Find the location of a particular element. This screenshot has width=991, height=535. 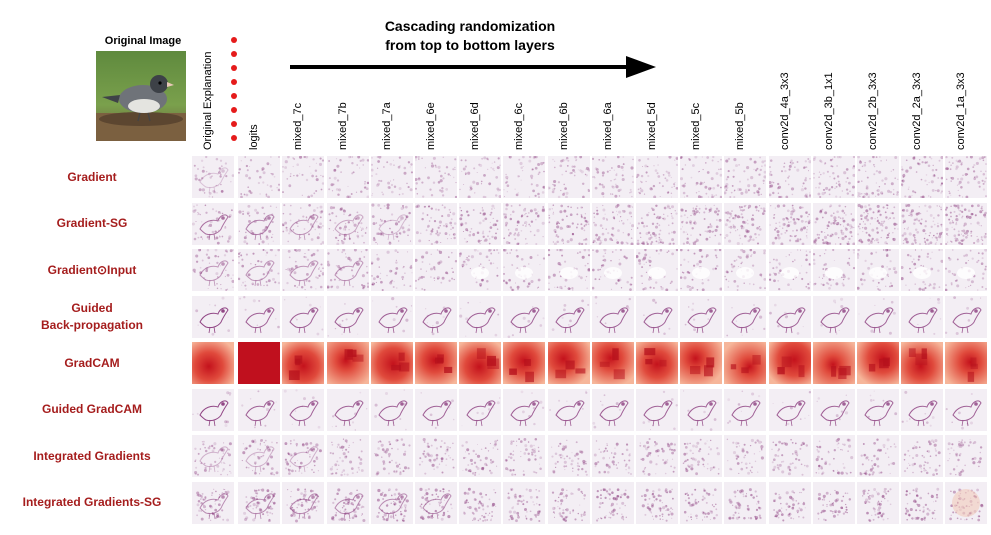

column-label-text: mixed_6d is located at coordinates (475, 126).